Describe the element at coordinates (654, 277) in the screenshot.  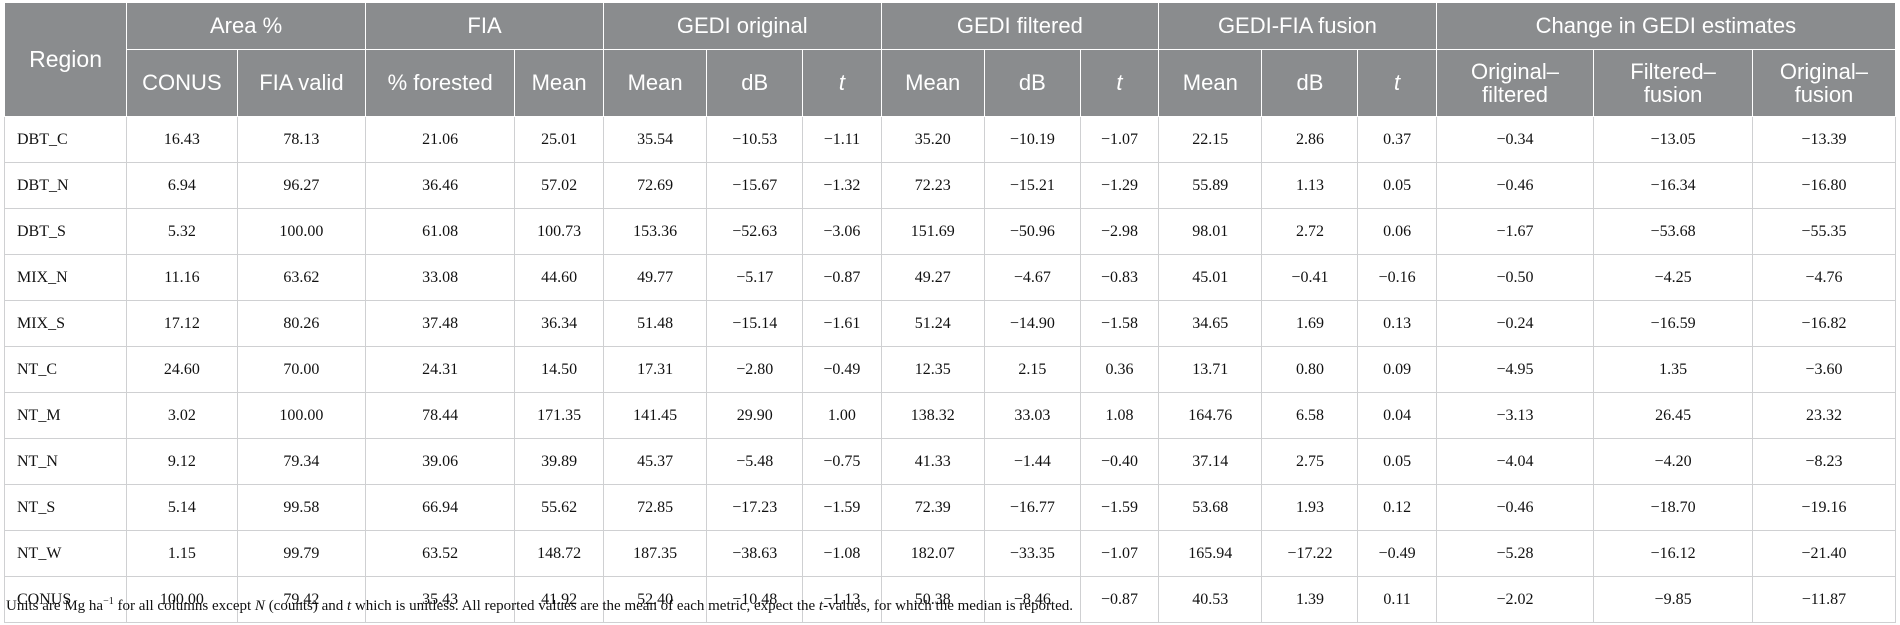
I see `cell-original-mean: 49.77` at that location.